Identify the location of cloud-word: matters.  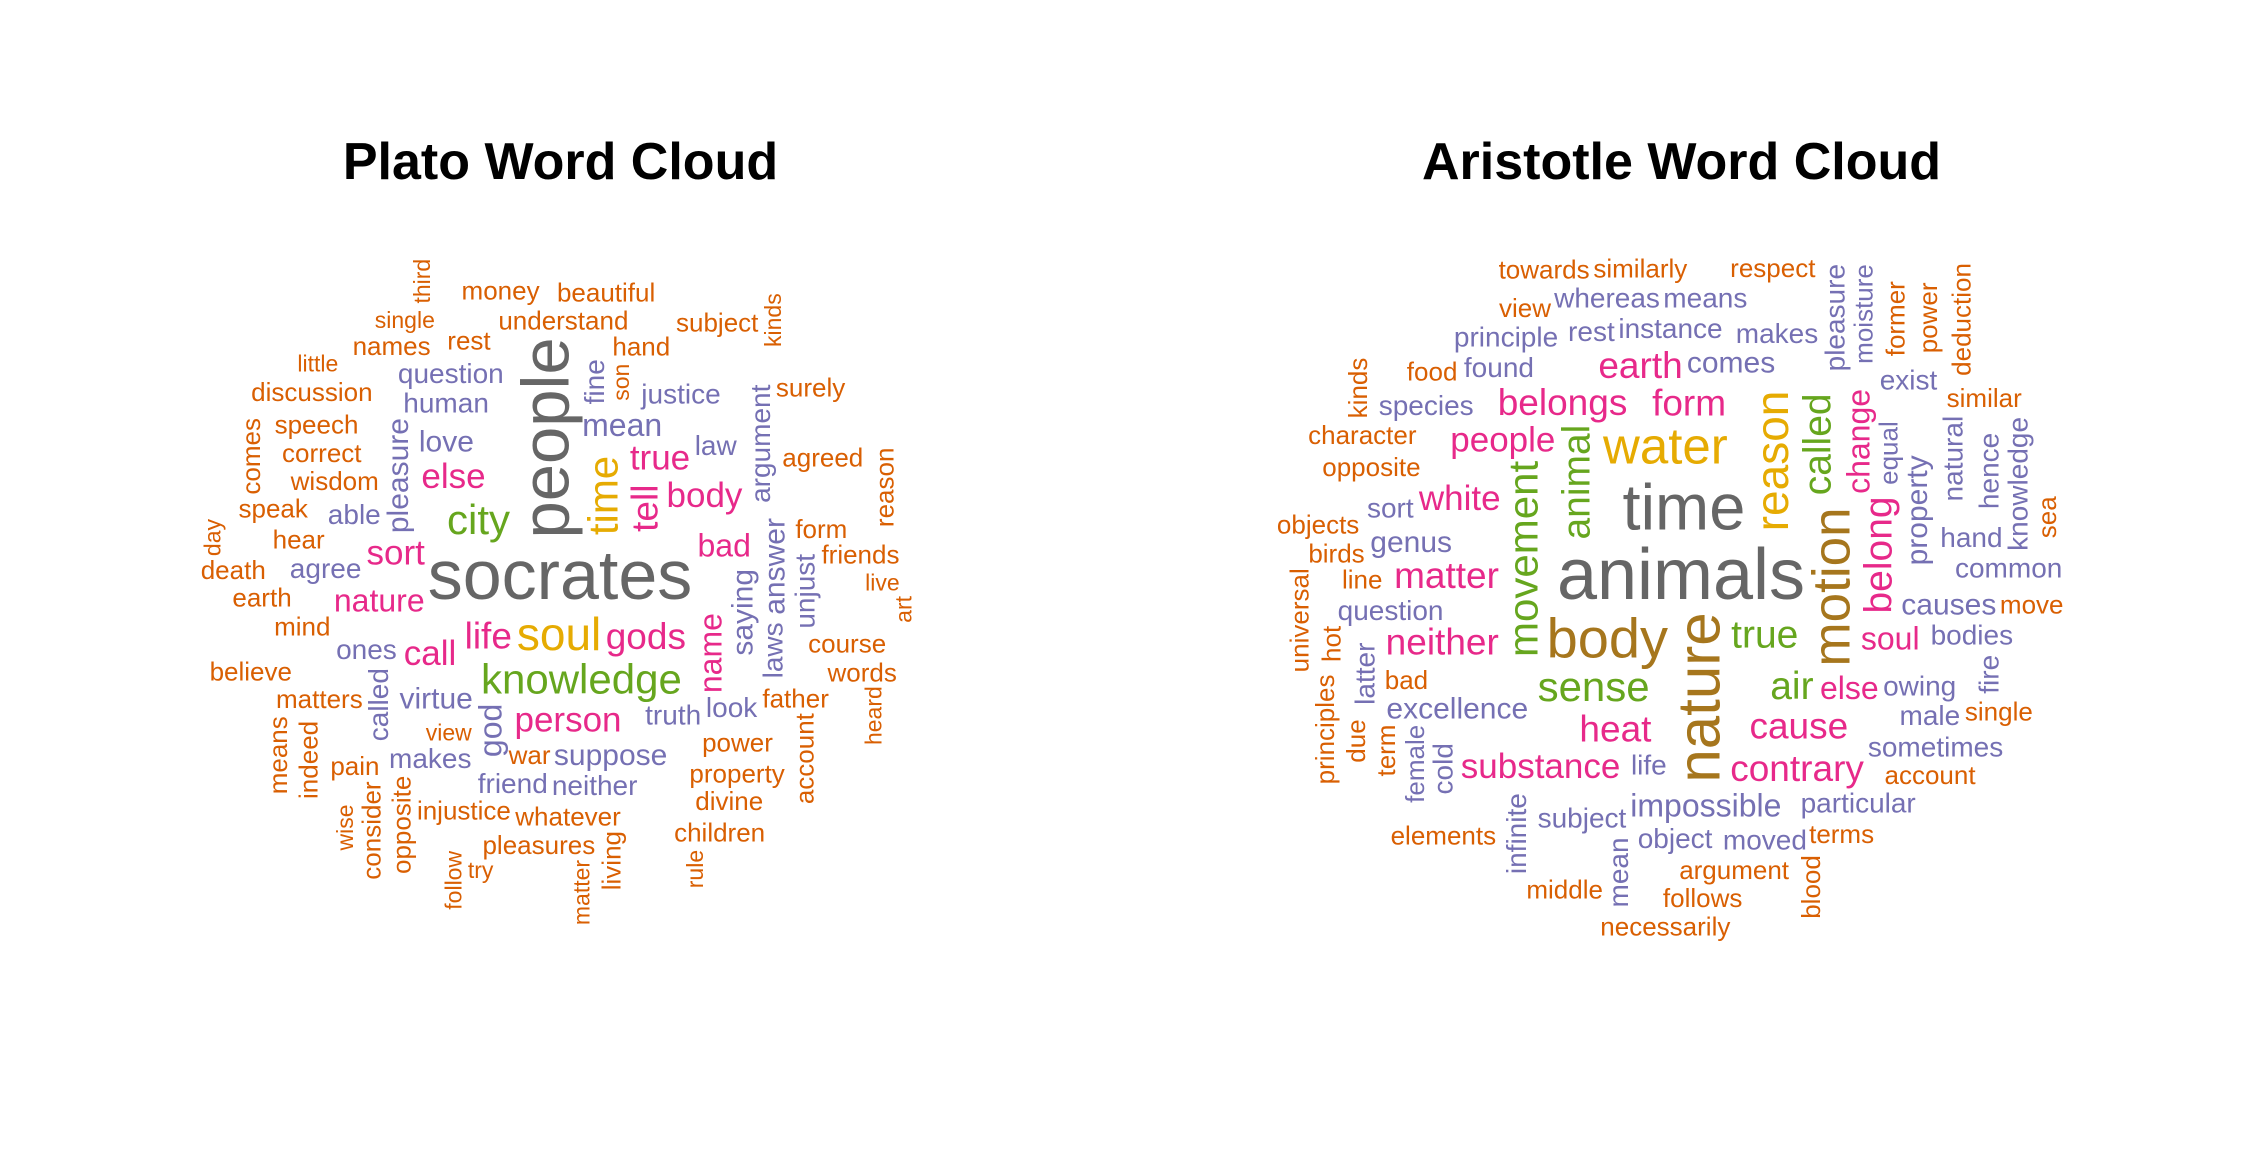
(319, 699).